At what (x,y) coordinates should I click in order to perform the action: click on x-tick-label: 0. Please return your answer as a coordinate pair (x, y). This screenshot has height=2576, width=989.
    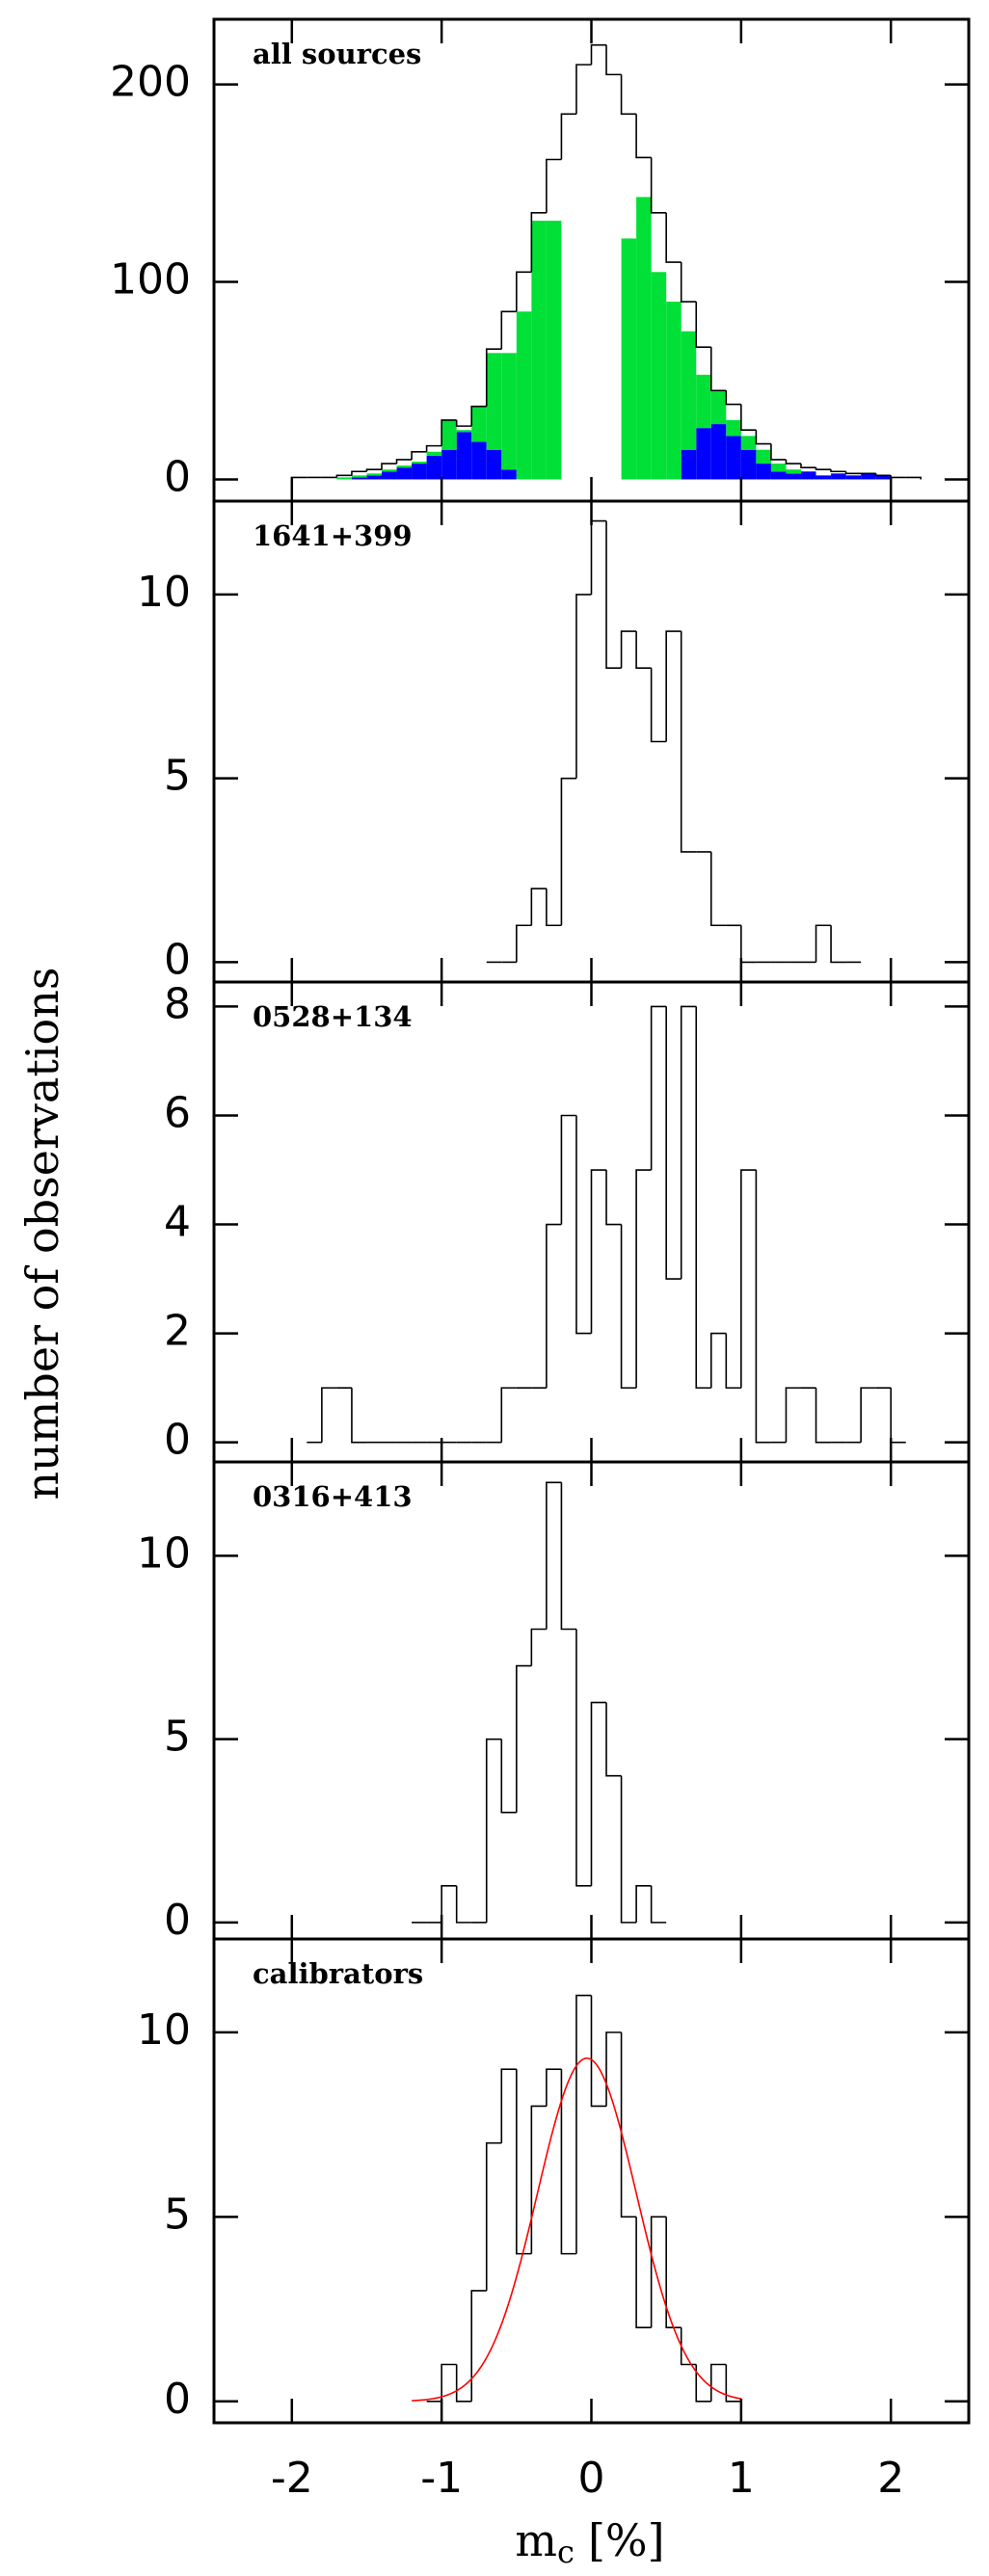
    Looking at the image, I should click on (591, 2478).